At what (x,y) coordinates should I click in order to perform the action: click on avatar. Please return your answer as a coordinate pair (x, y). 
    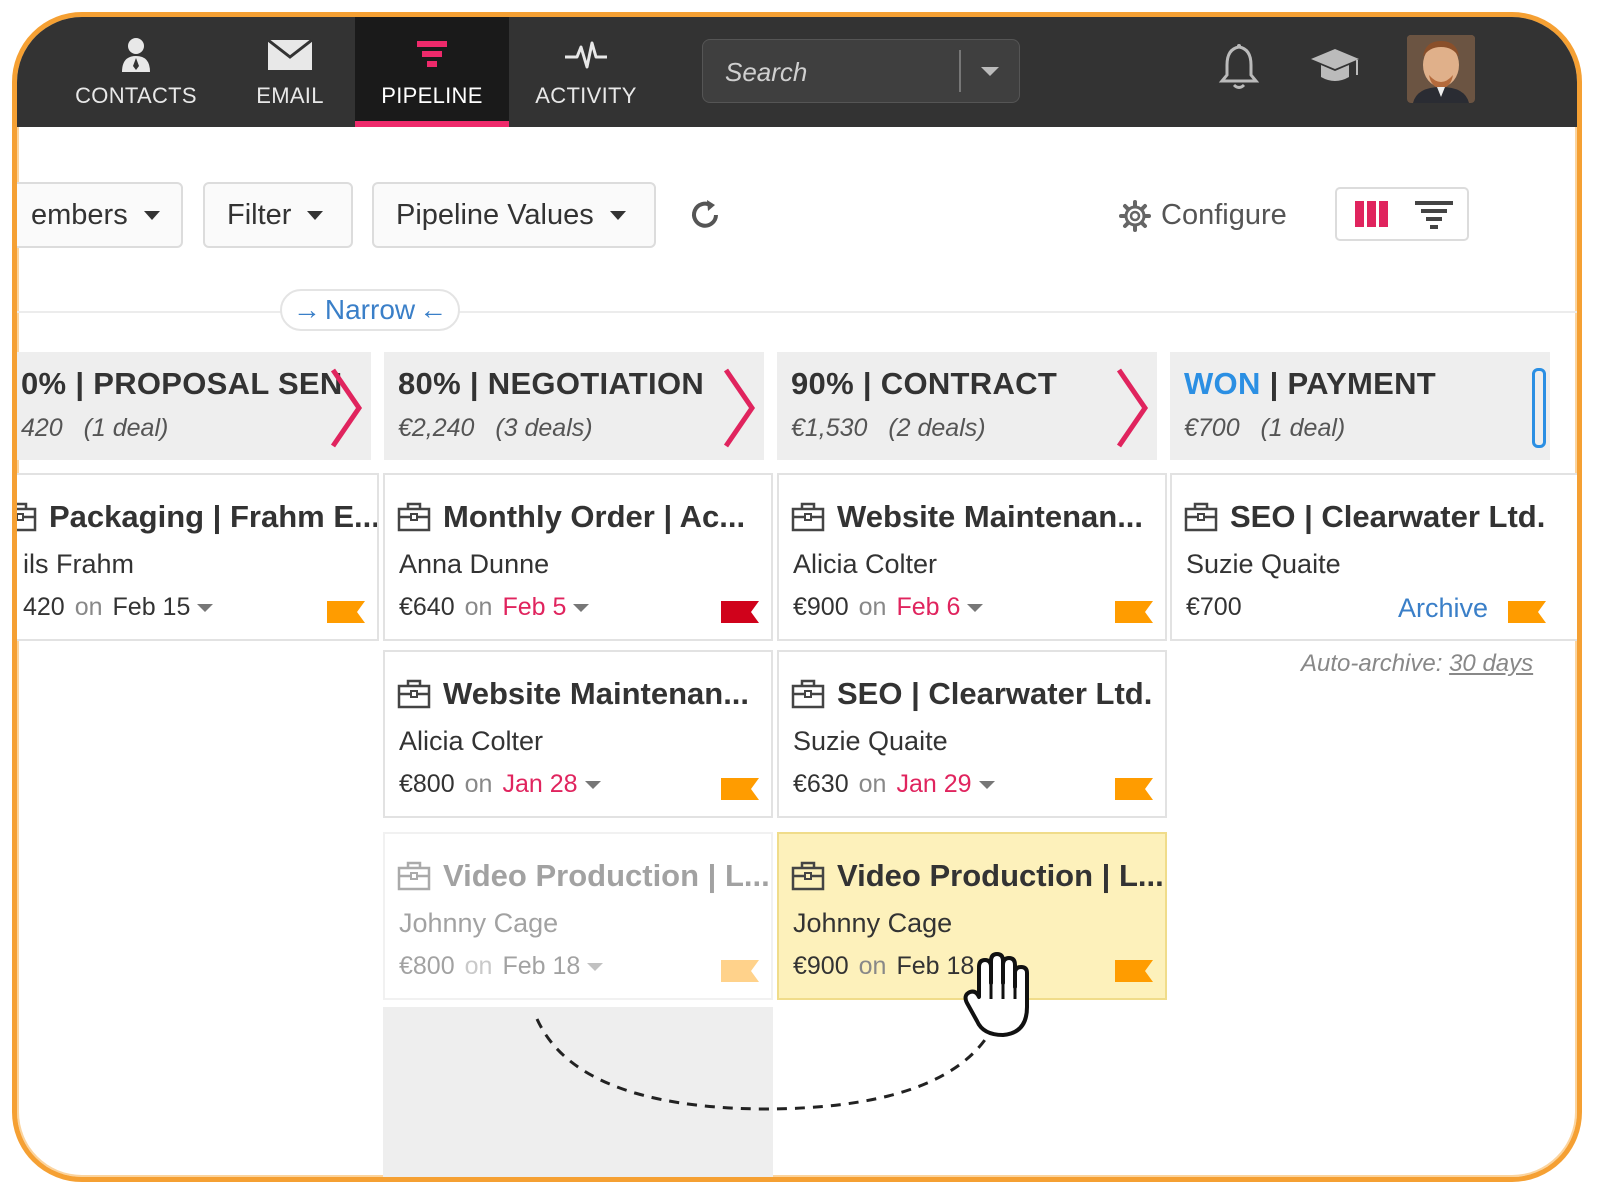
    Looking at the image, I should click on (1441, 69).